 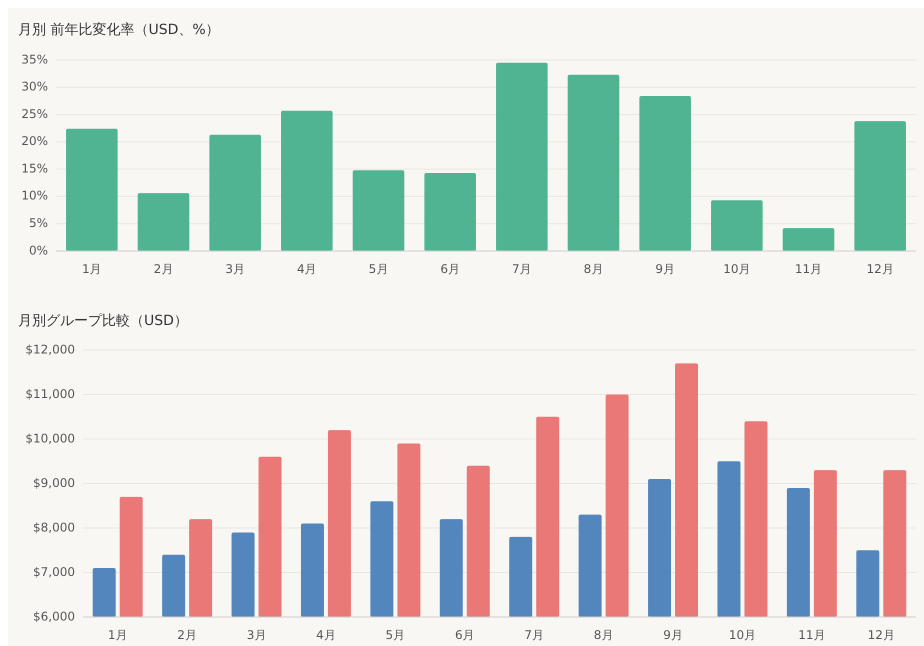 I want to click on y-tick-label: 15%, so click(x=34, y=168).